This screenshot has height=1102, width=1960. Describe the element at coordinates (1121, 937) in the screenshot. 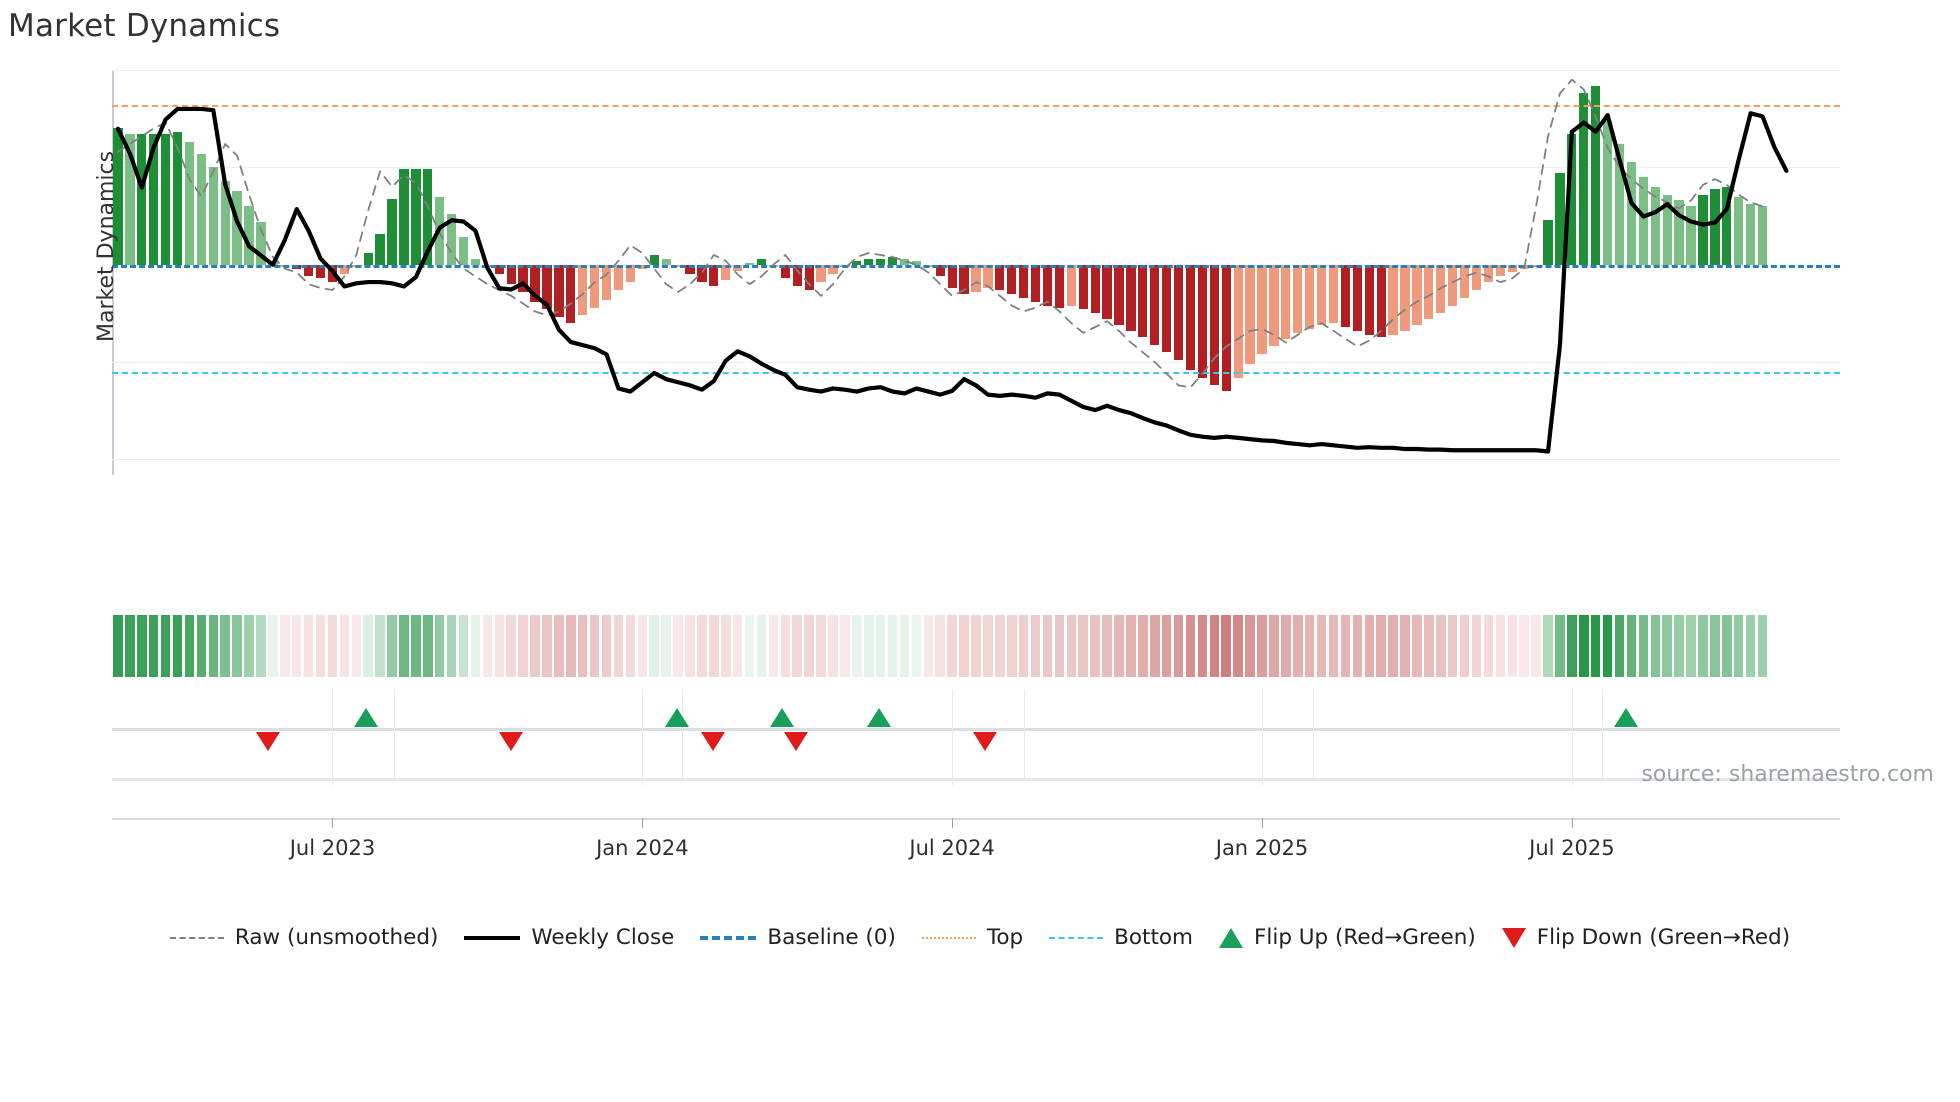

I see `legend-item: Bottom` at that location.